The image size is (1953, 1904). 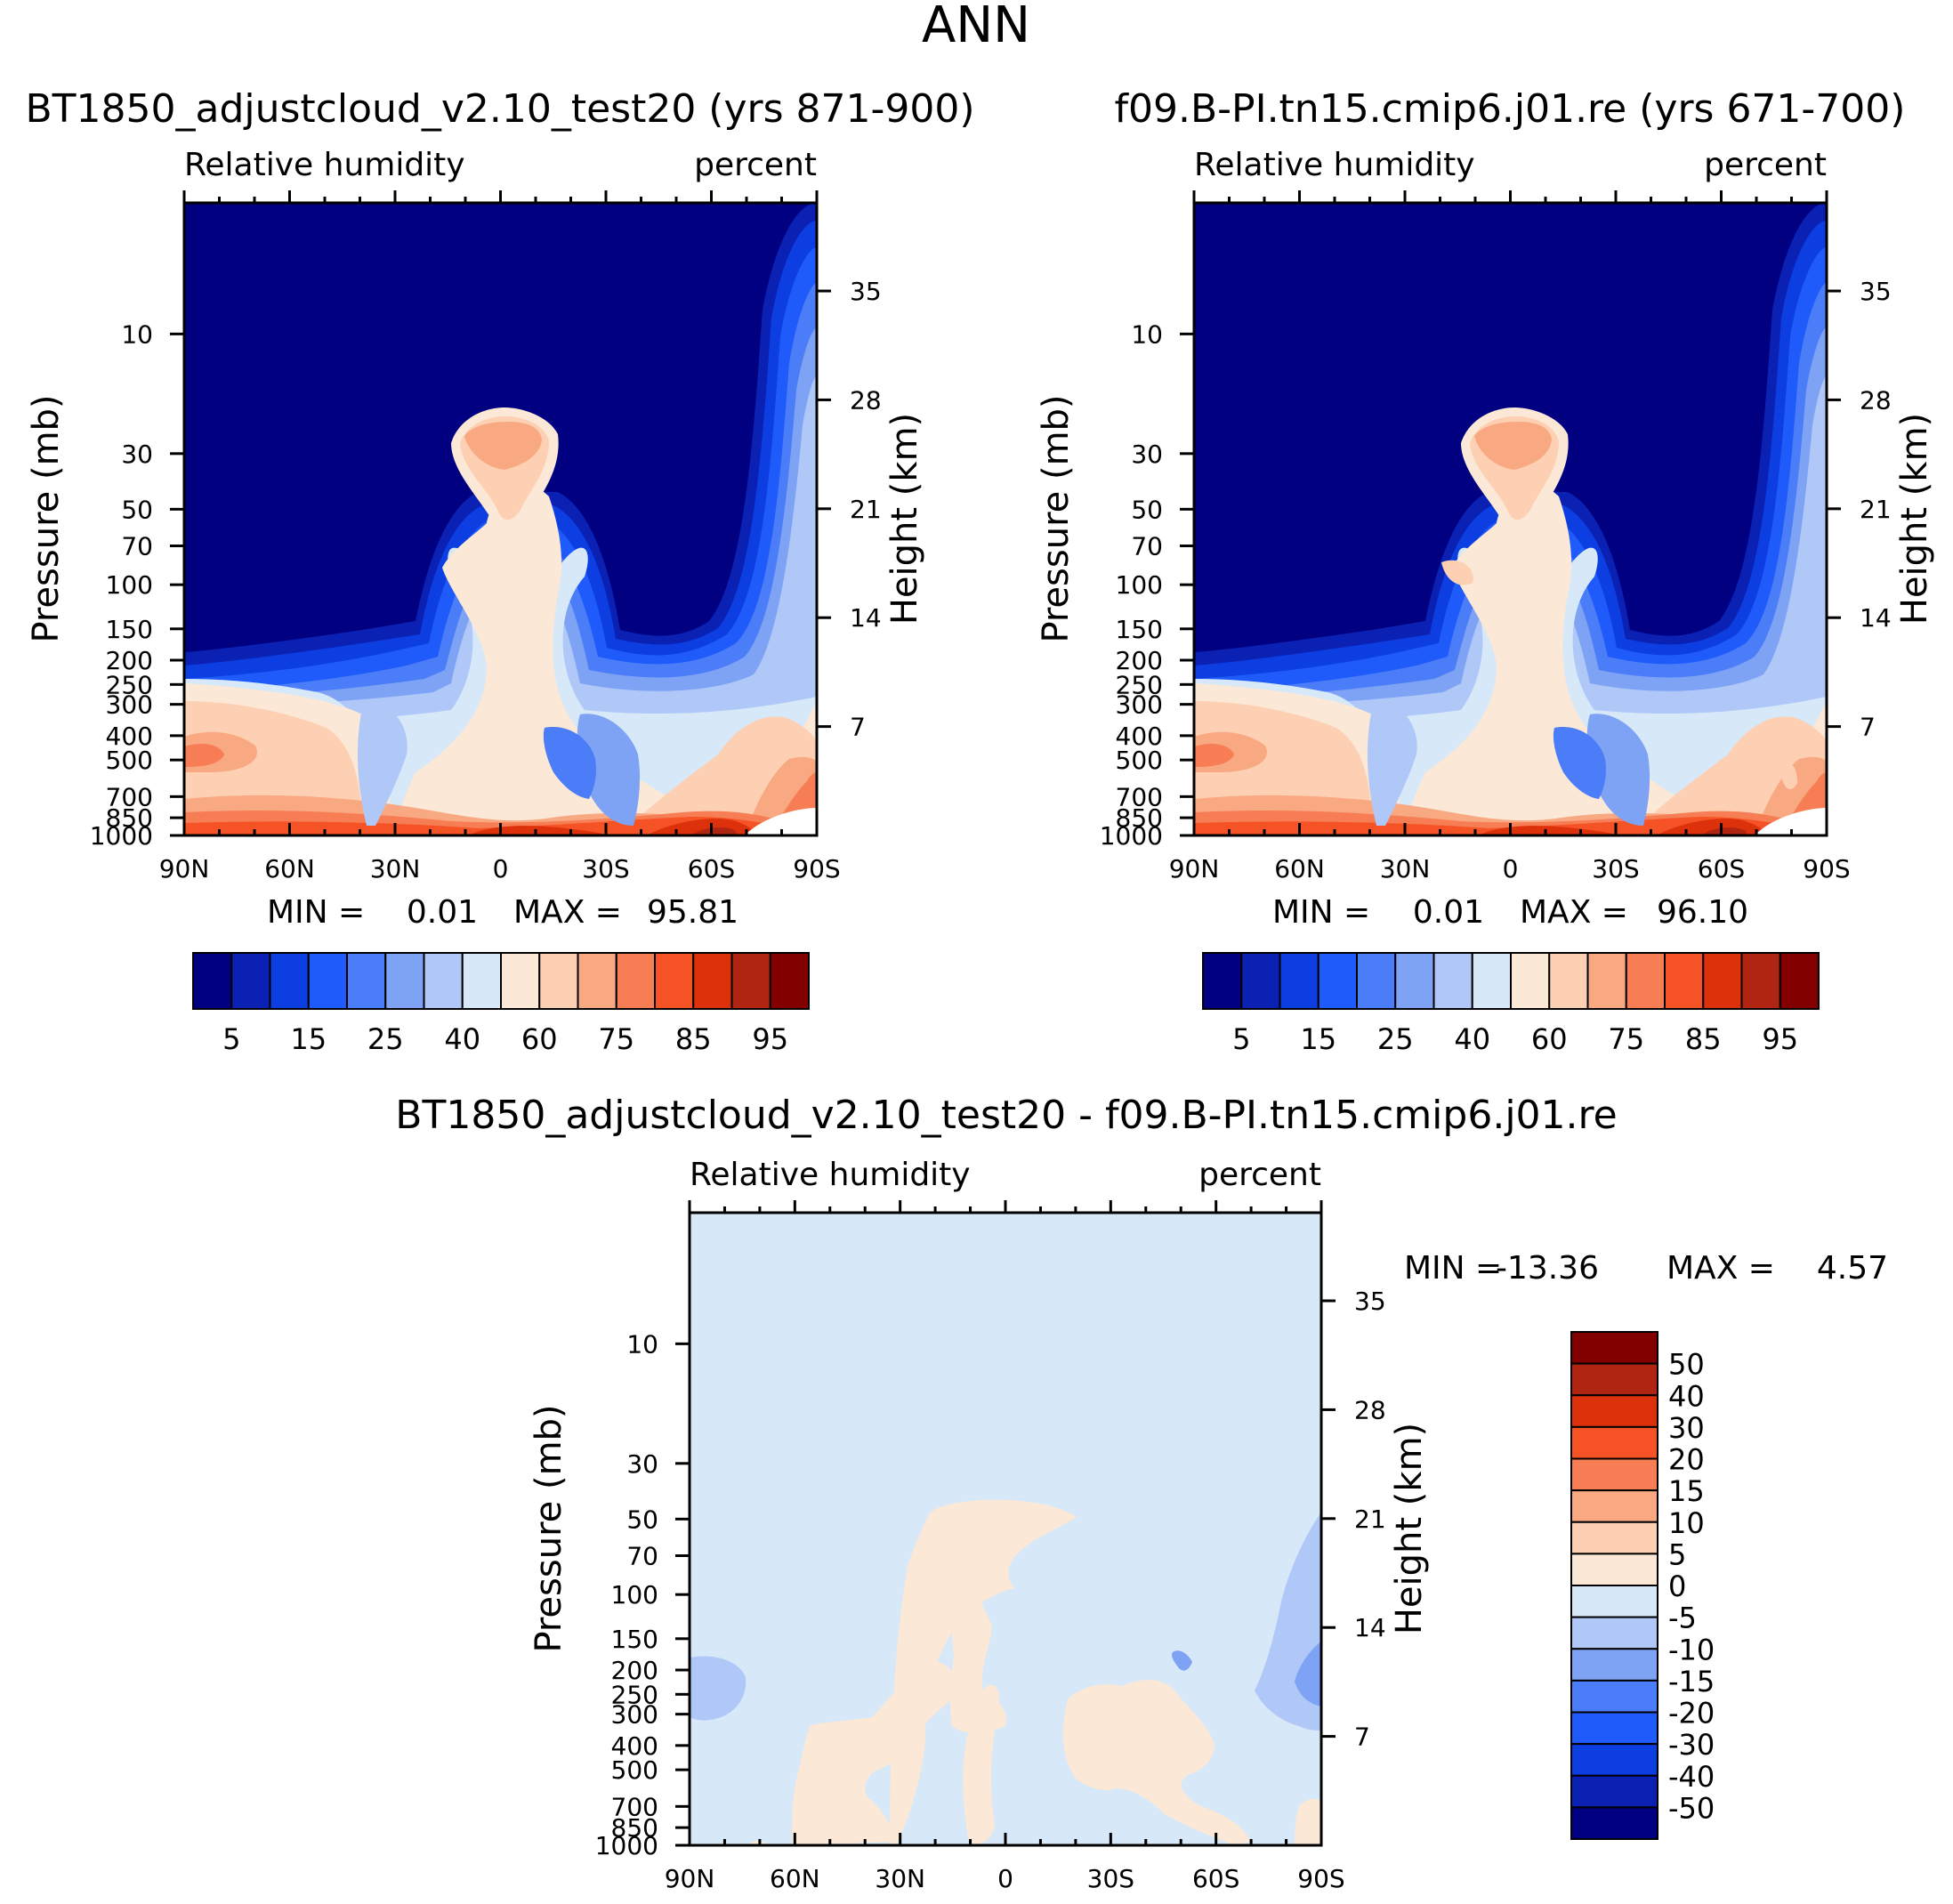 I want to click on x-tick-label: 90N, so click(x=690, y=1878).